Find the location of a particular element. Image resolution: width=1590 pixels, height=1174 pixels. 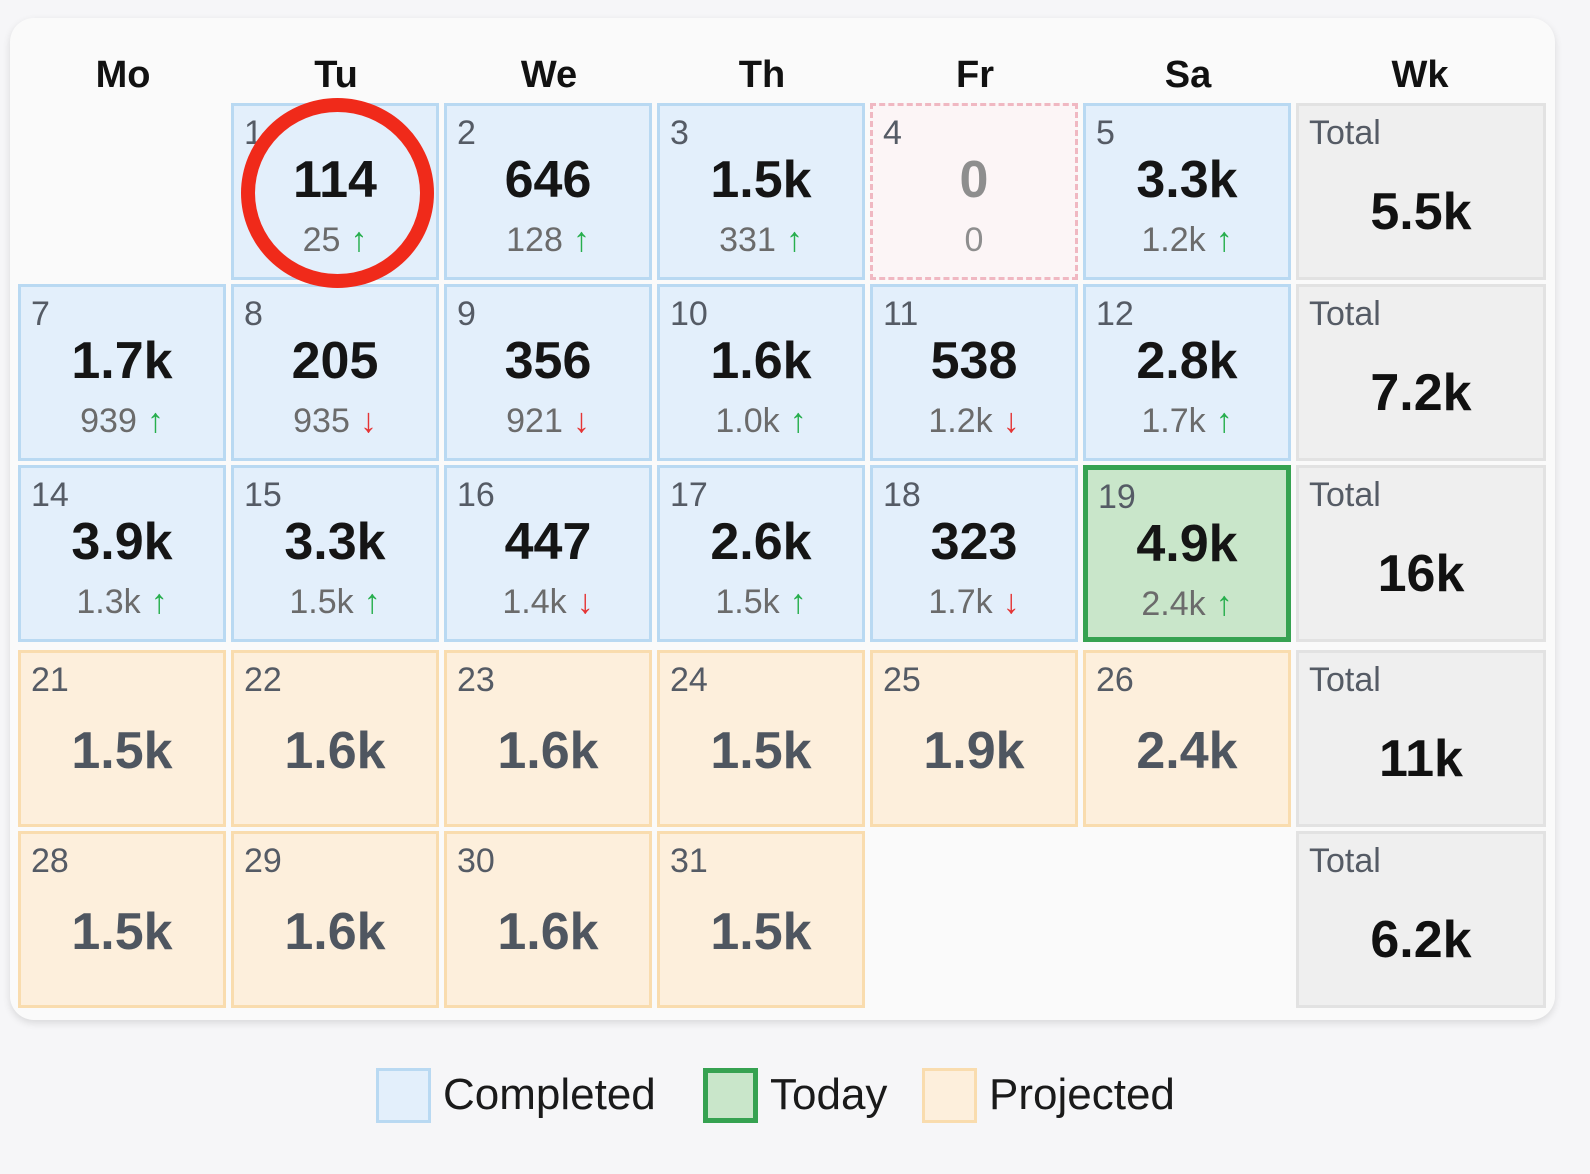

day-cell-17: 17 2.6k 1.5k ↑ is located at coordinates (761, 553).